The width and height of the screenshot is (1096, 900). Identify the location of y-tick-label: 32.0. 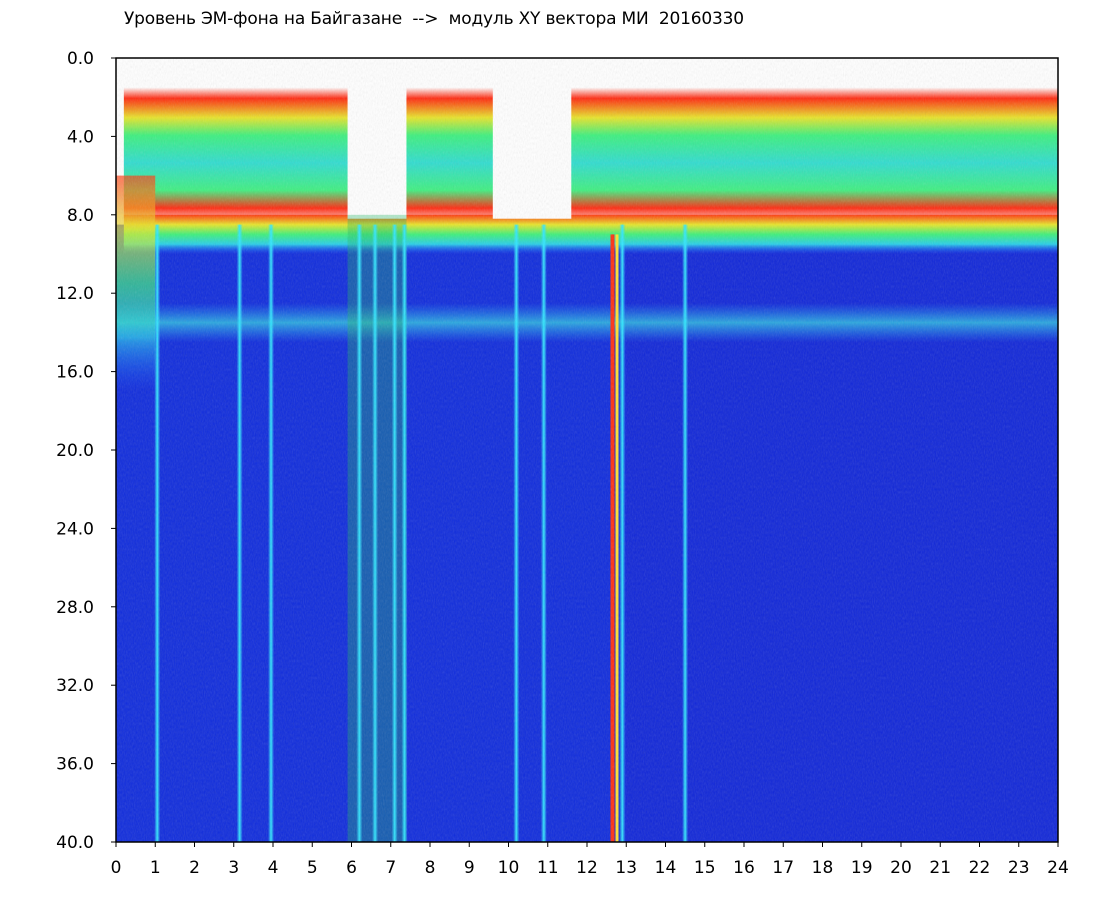
(75, 686).